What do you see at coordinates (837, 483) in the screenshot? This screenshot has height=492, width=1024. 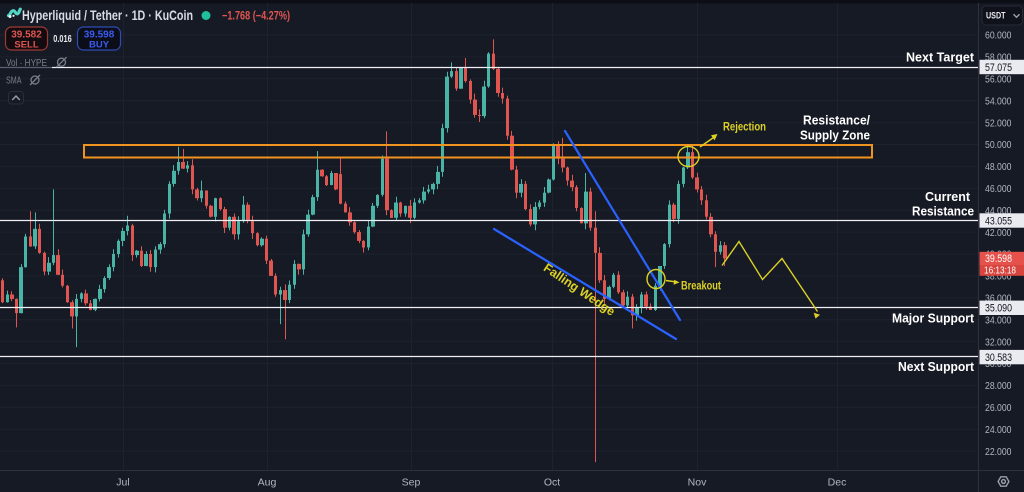 I see `svg-text: Dec` at bounding box center [837, 483].